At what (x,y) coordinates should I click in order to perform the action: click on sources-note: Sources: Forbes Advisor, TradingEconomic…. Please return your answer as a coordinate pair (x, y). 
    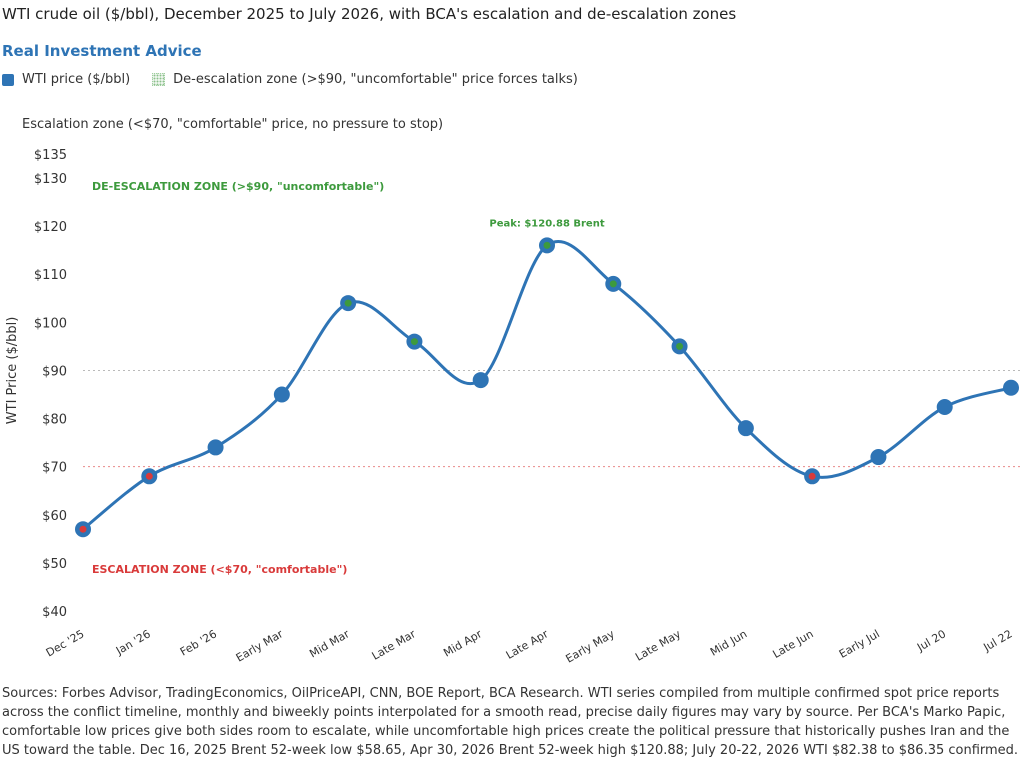
    Looking at the image, I should click on (510, 722).